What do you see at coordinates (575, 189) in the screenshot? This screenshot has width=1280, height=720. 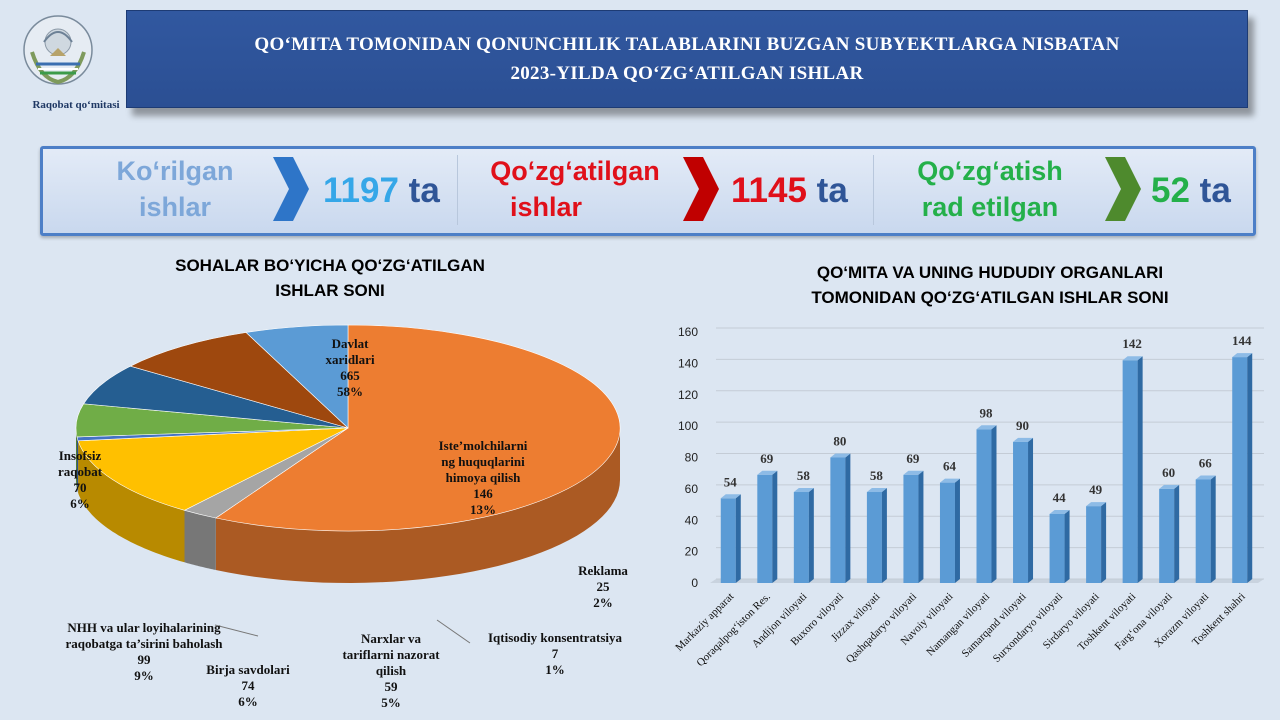 I see `stat-initiated-label: Qo‘zg‘atilgan ishlar` at bounding box center [575, 189].